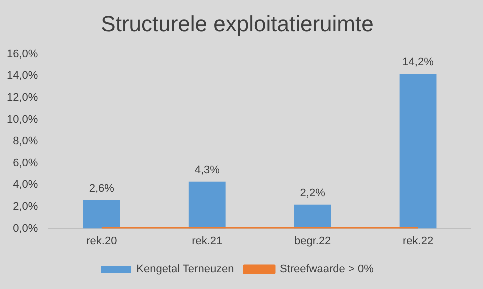 The height and width of the screenshot is (289, 483). What do you see at coordinates (25, 185) in the screenshot?
I see `y-tick-label: 4,0%` at bounding box center [25, 185].